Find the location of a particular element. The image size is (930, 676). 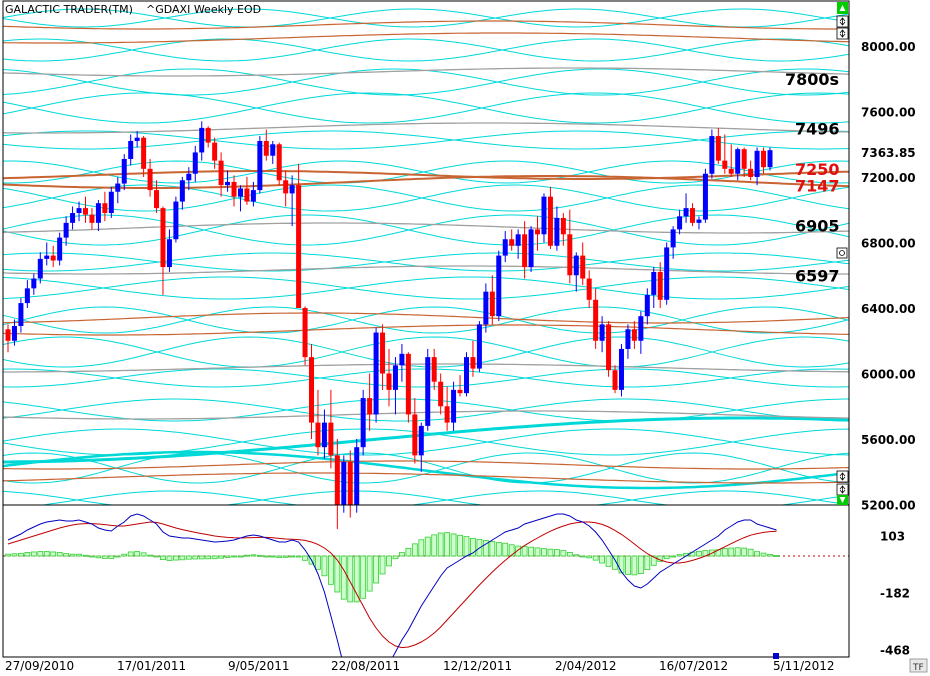

scroll-down-bottom-button is located at coordinates (842, 500).